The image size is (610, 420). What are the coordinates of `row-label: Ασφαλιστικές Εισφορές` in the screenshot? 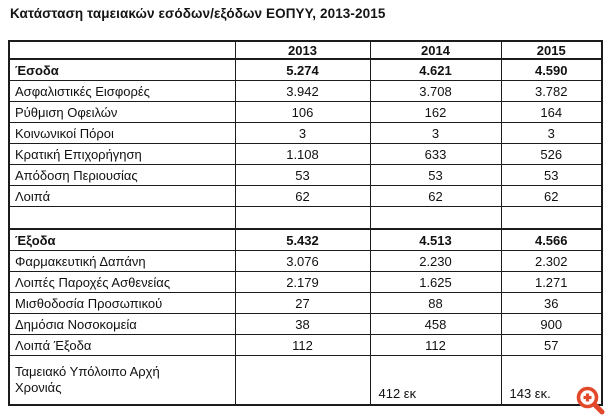 It's located at (122, 91).